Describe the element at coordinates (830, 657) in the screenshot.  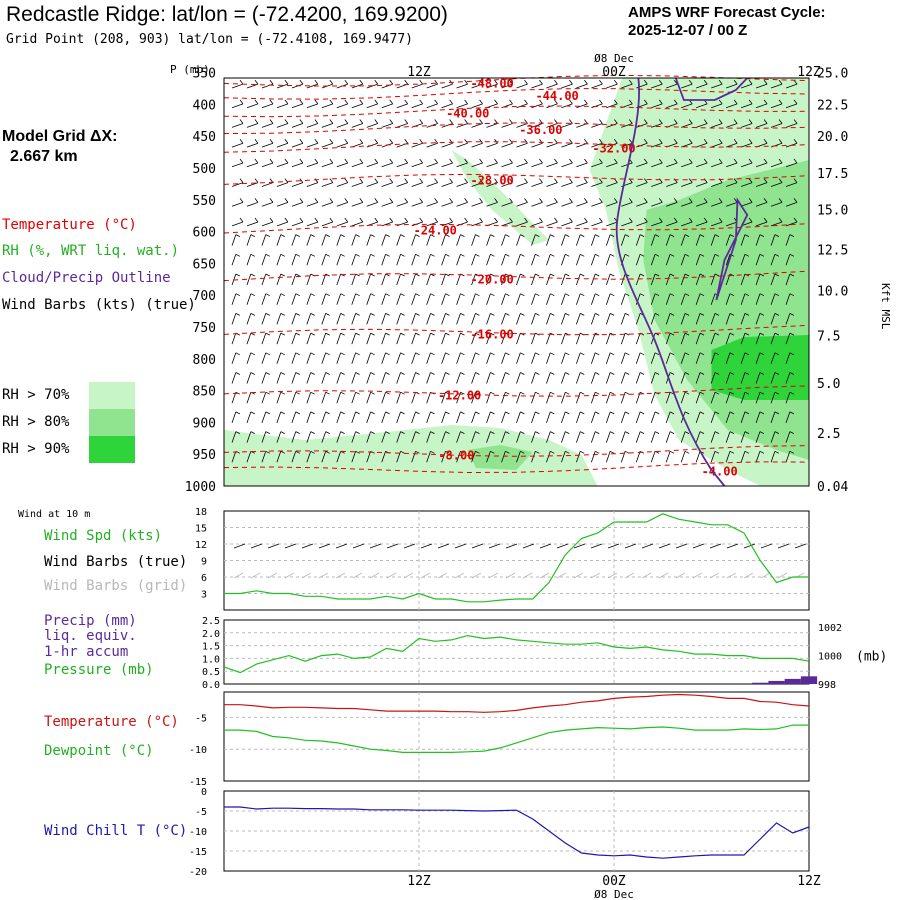
I see `pressure-ytick-label: 1000` at that location.